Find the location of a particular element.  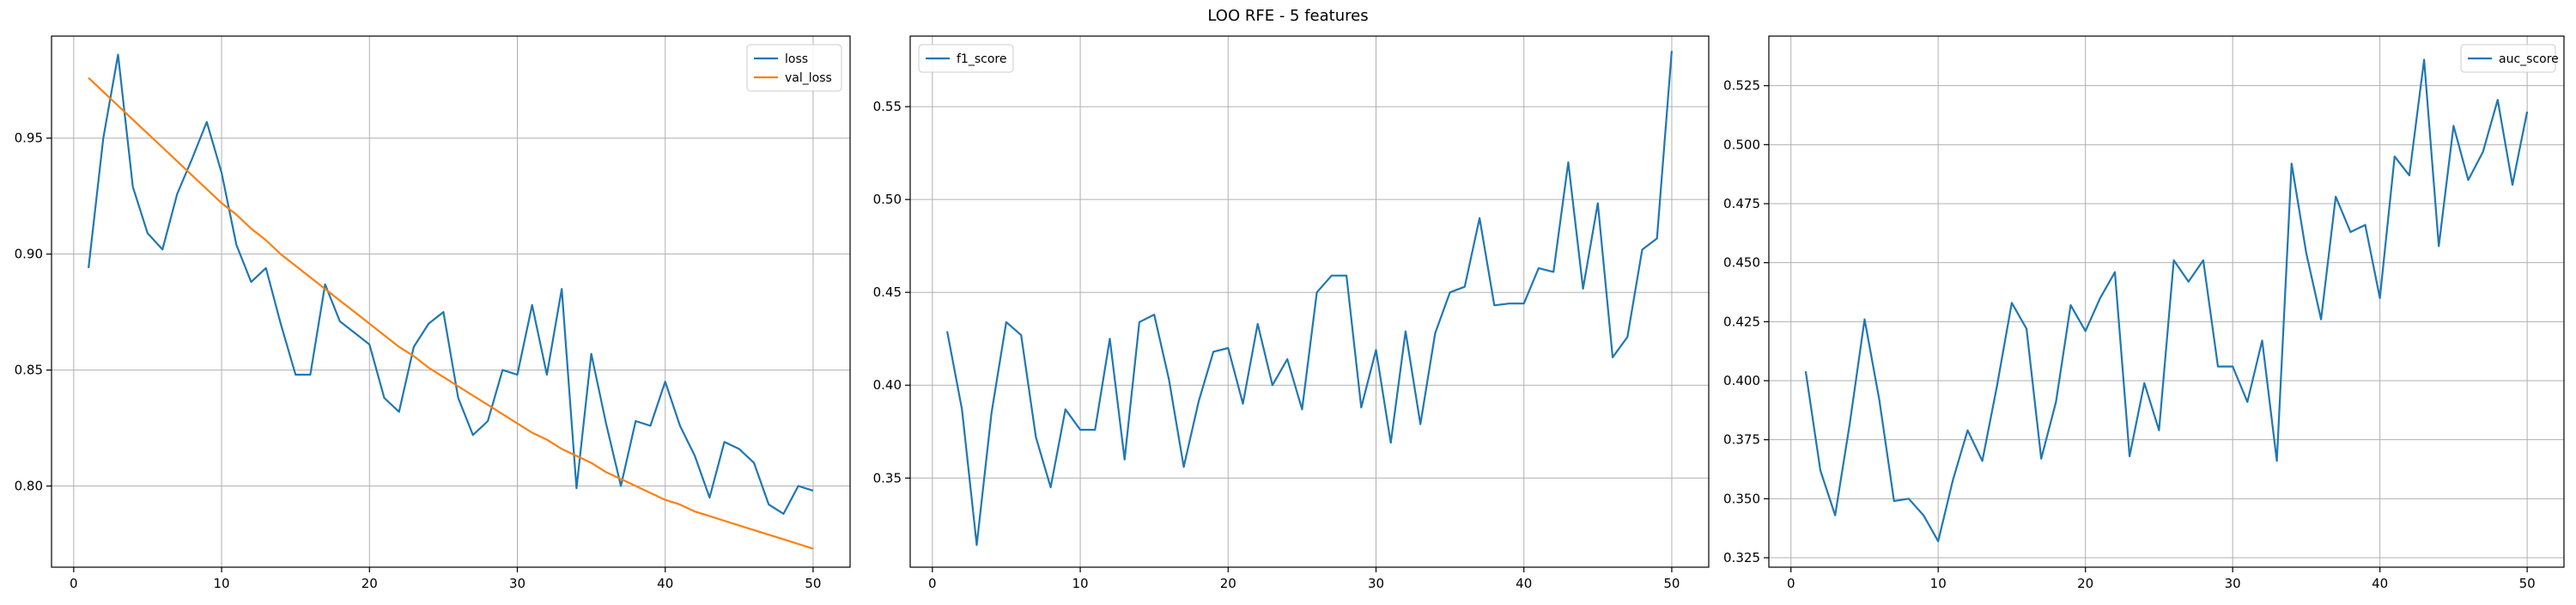

chart-2-xtick-label: 0 is located at coordinates (932, 583).